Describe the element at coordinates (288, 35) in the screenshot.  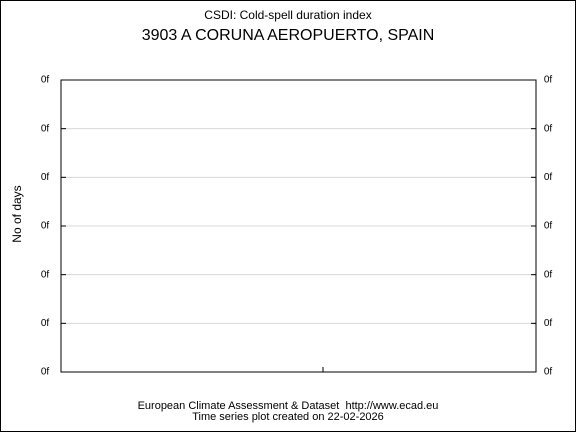
I see `chart-subtitle: 3903 A CORUNA AEROPUERTO, SPAIN` at that location.